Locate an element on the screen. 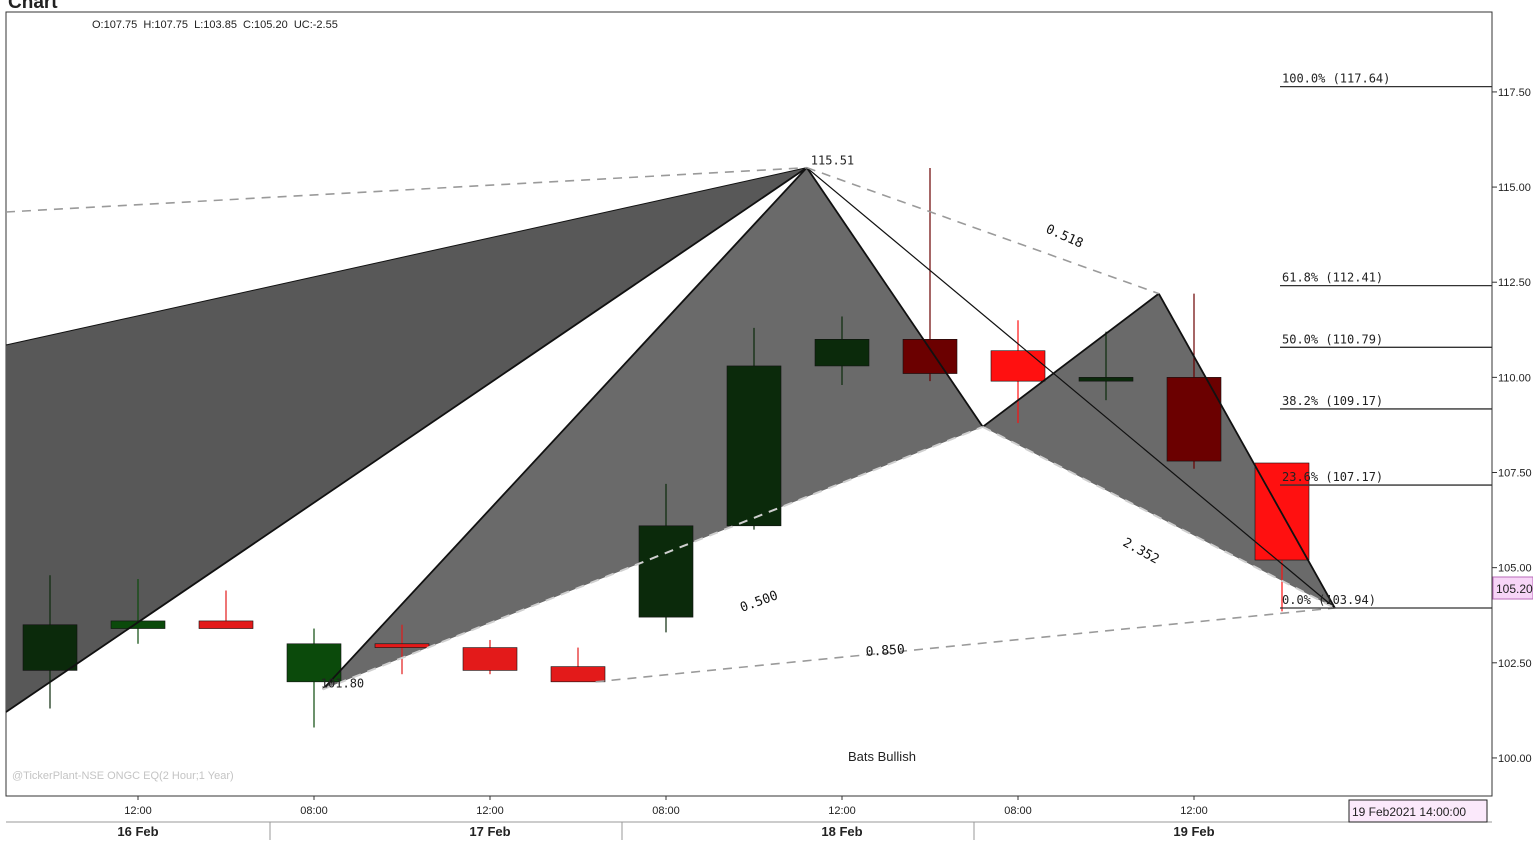  pattern-label: Bats Bullish is located at coordinates (882, 756).